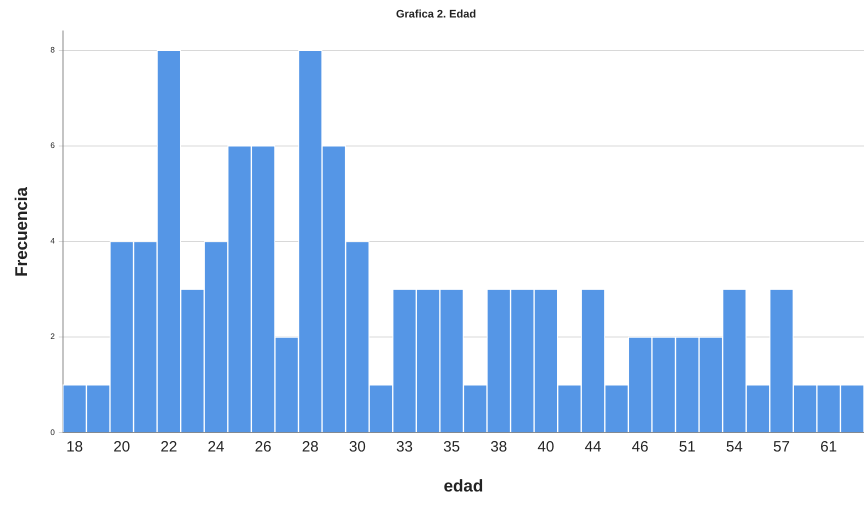 The height and width of the screenshot is (505, 864). Describe the element at coordinates (53, 337) in the screenshot. I see `y-tick-label: 2` at that location.